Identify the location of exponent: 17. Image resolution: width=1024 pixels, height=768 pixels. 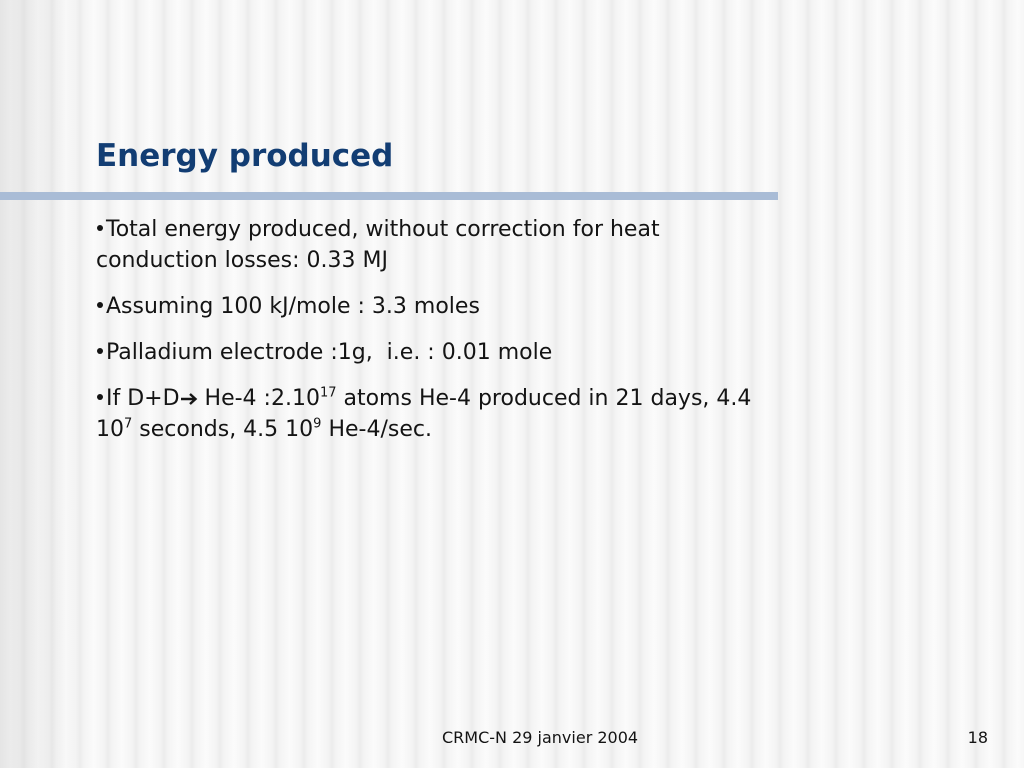
(328, 393).